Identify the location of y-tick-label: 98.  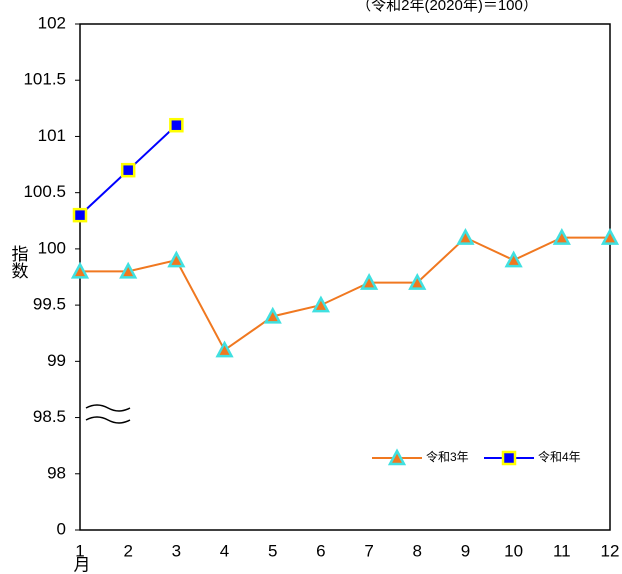
(56, 472).